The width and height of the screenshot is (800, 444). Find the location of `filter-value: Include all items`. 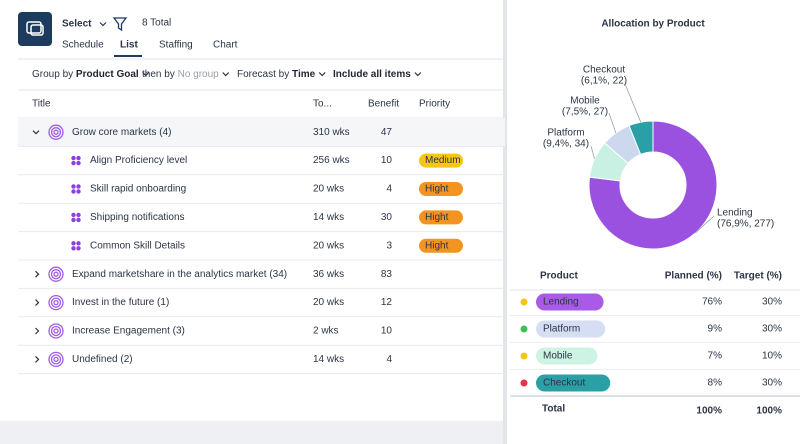

filter-value: Include all items is located at coordinates (372, 74).